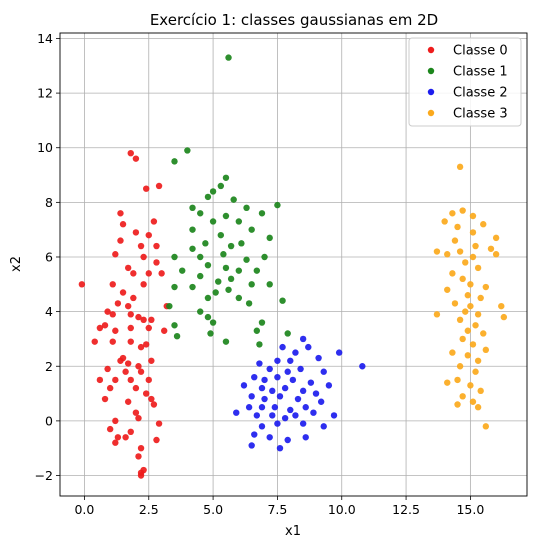 The height and width of the screenshot is (548, 534). Describe the element at coordinates (213, 509) in the screenshot. I see `x-tick-label: 5.0` at that location.